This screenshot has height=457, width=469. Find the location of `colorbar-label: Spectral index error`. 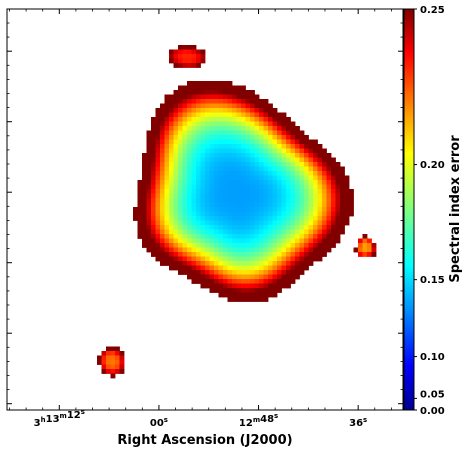

colorbar-label: Spectral index error is located at coordinates (455, 209).